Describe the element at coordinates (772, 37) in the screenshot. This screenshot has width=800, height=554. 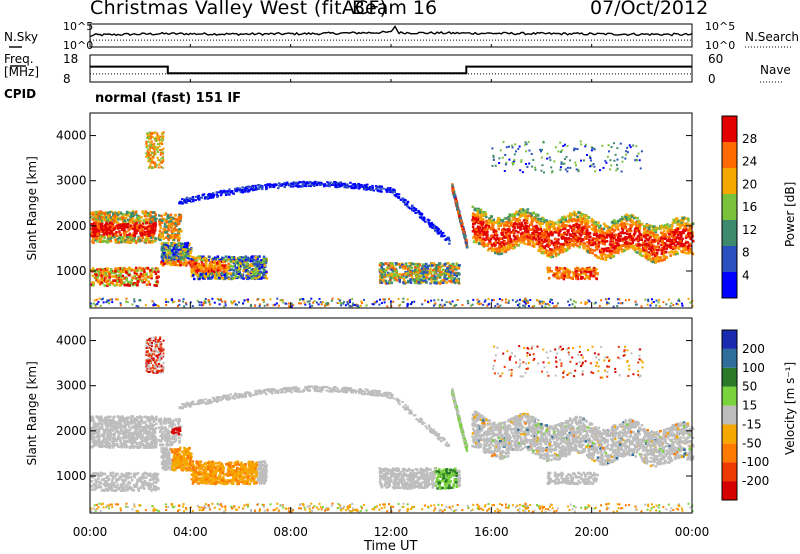
I see `nsearch-label: N.Search` at that location.